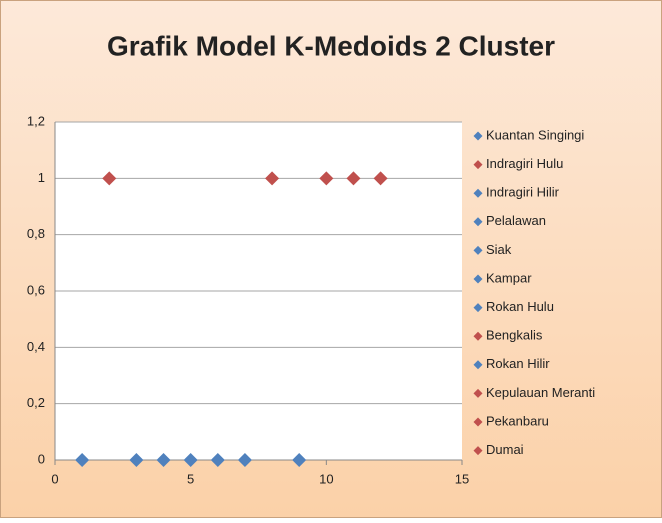 The width and height of the screenshot is (662, 523). Describe the element at coordinates (36, 289) in the screenshot. I see `y-tick-label: 0,6` at that location.